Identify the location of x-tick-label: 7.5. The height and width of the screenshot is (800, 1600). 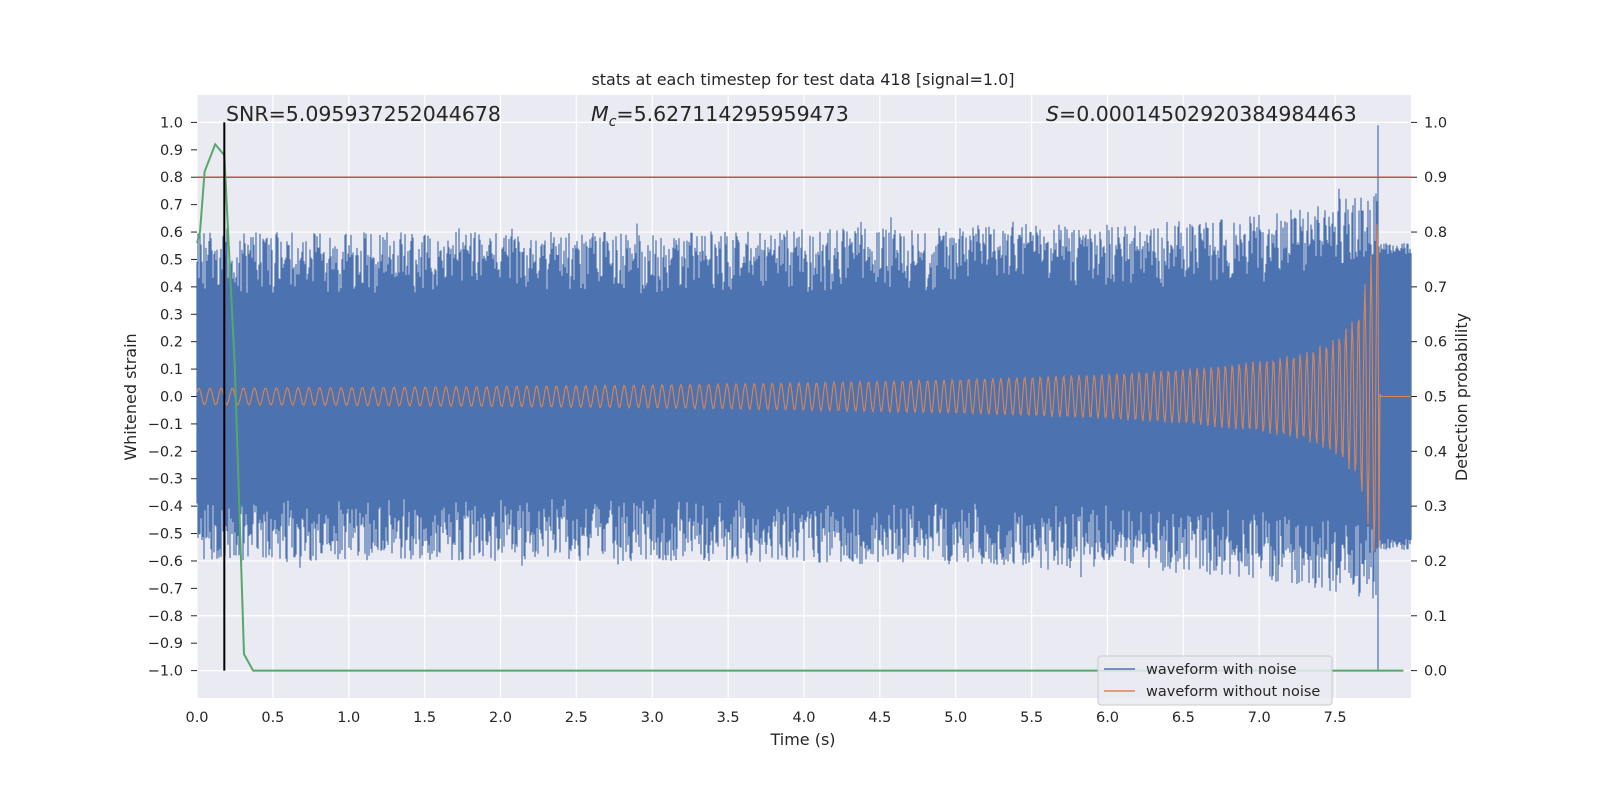
(1335, 718).